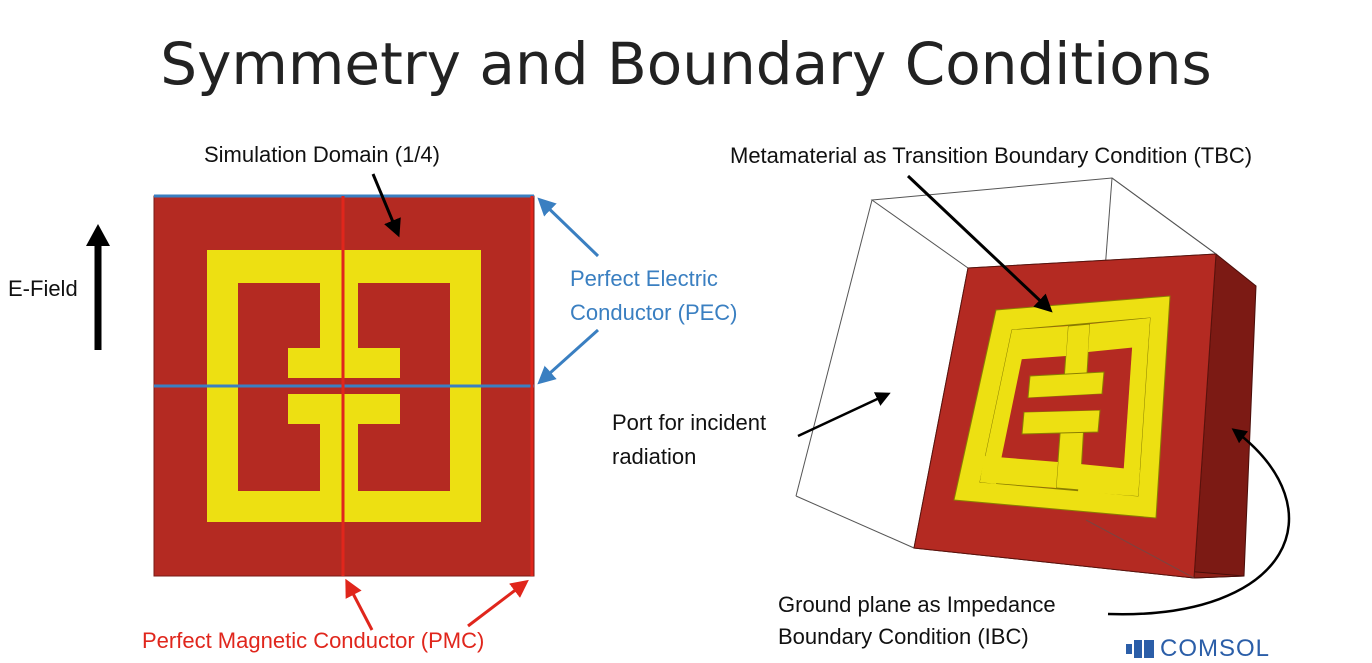 This screenshot has height=663, width=1372. Describe the element at coordinates (1061, 422) in the screenshot. I see `metamaterial-3d-plus-bottom` at that location.